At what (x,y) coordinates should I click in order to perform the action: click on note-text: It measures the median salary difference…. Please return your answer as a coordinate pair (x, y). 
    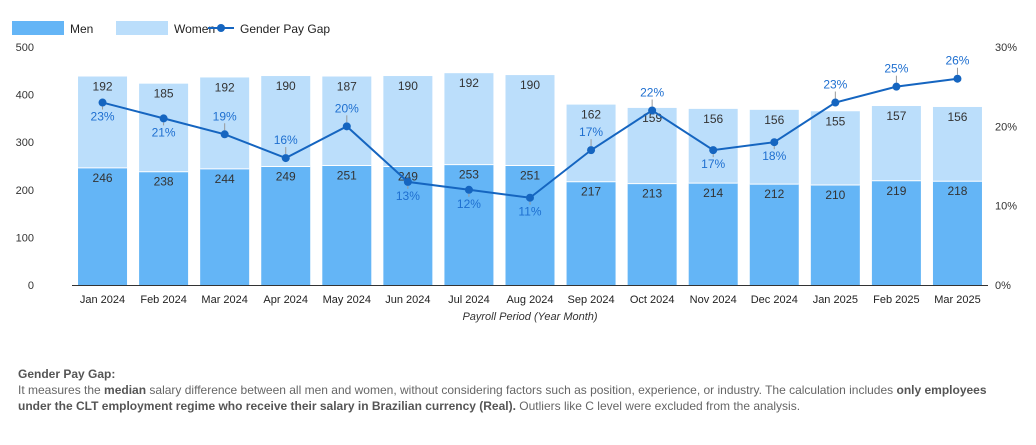
    Looking at the image, I should click on (518, 398).